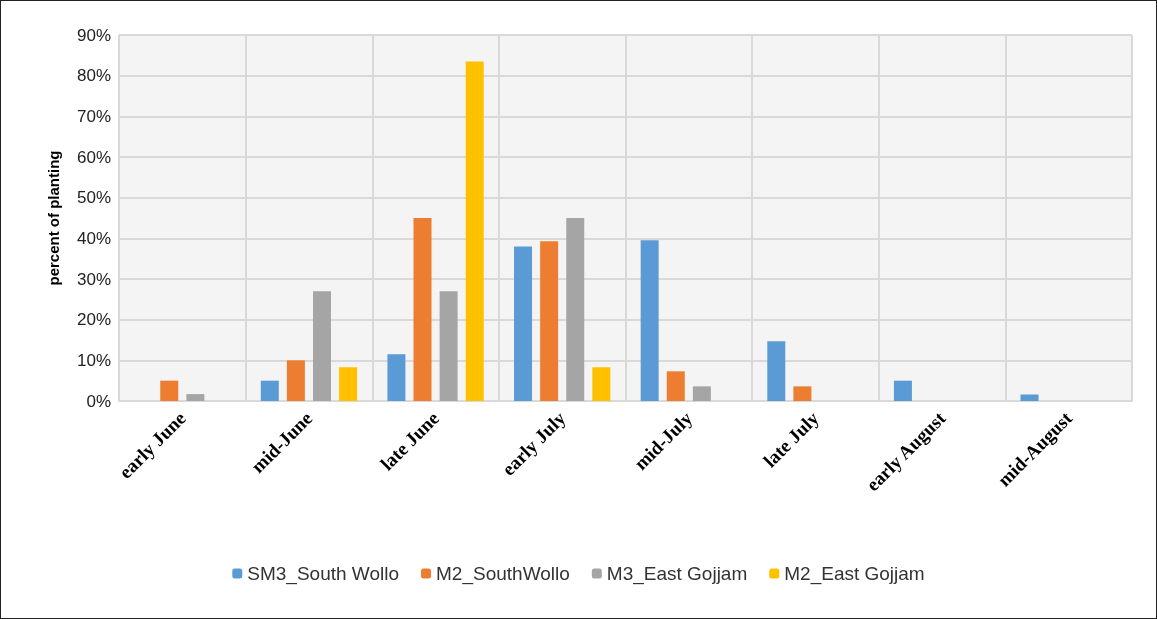  What do you see at coordinates (93, 279) in the screenshot?
I see `y-tick-label: 30%` at bounding box center [93, 279].